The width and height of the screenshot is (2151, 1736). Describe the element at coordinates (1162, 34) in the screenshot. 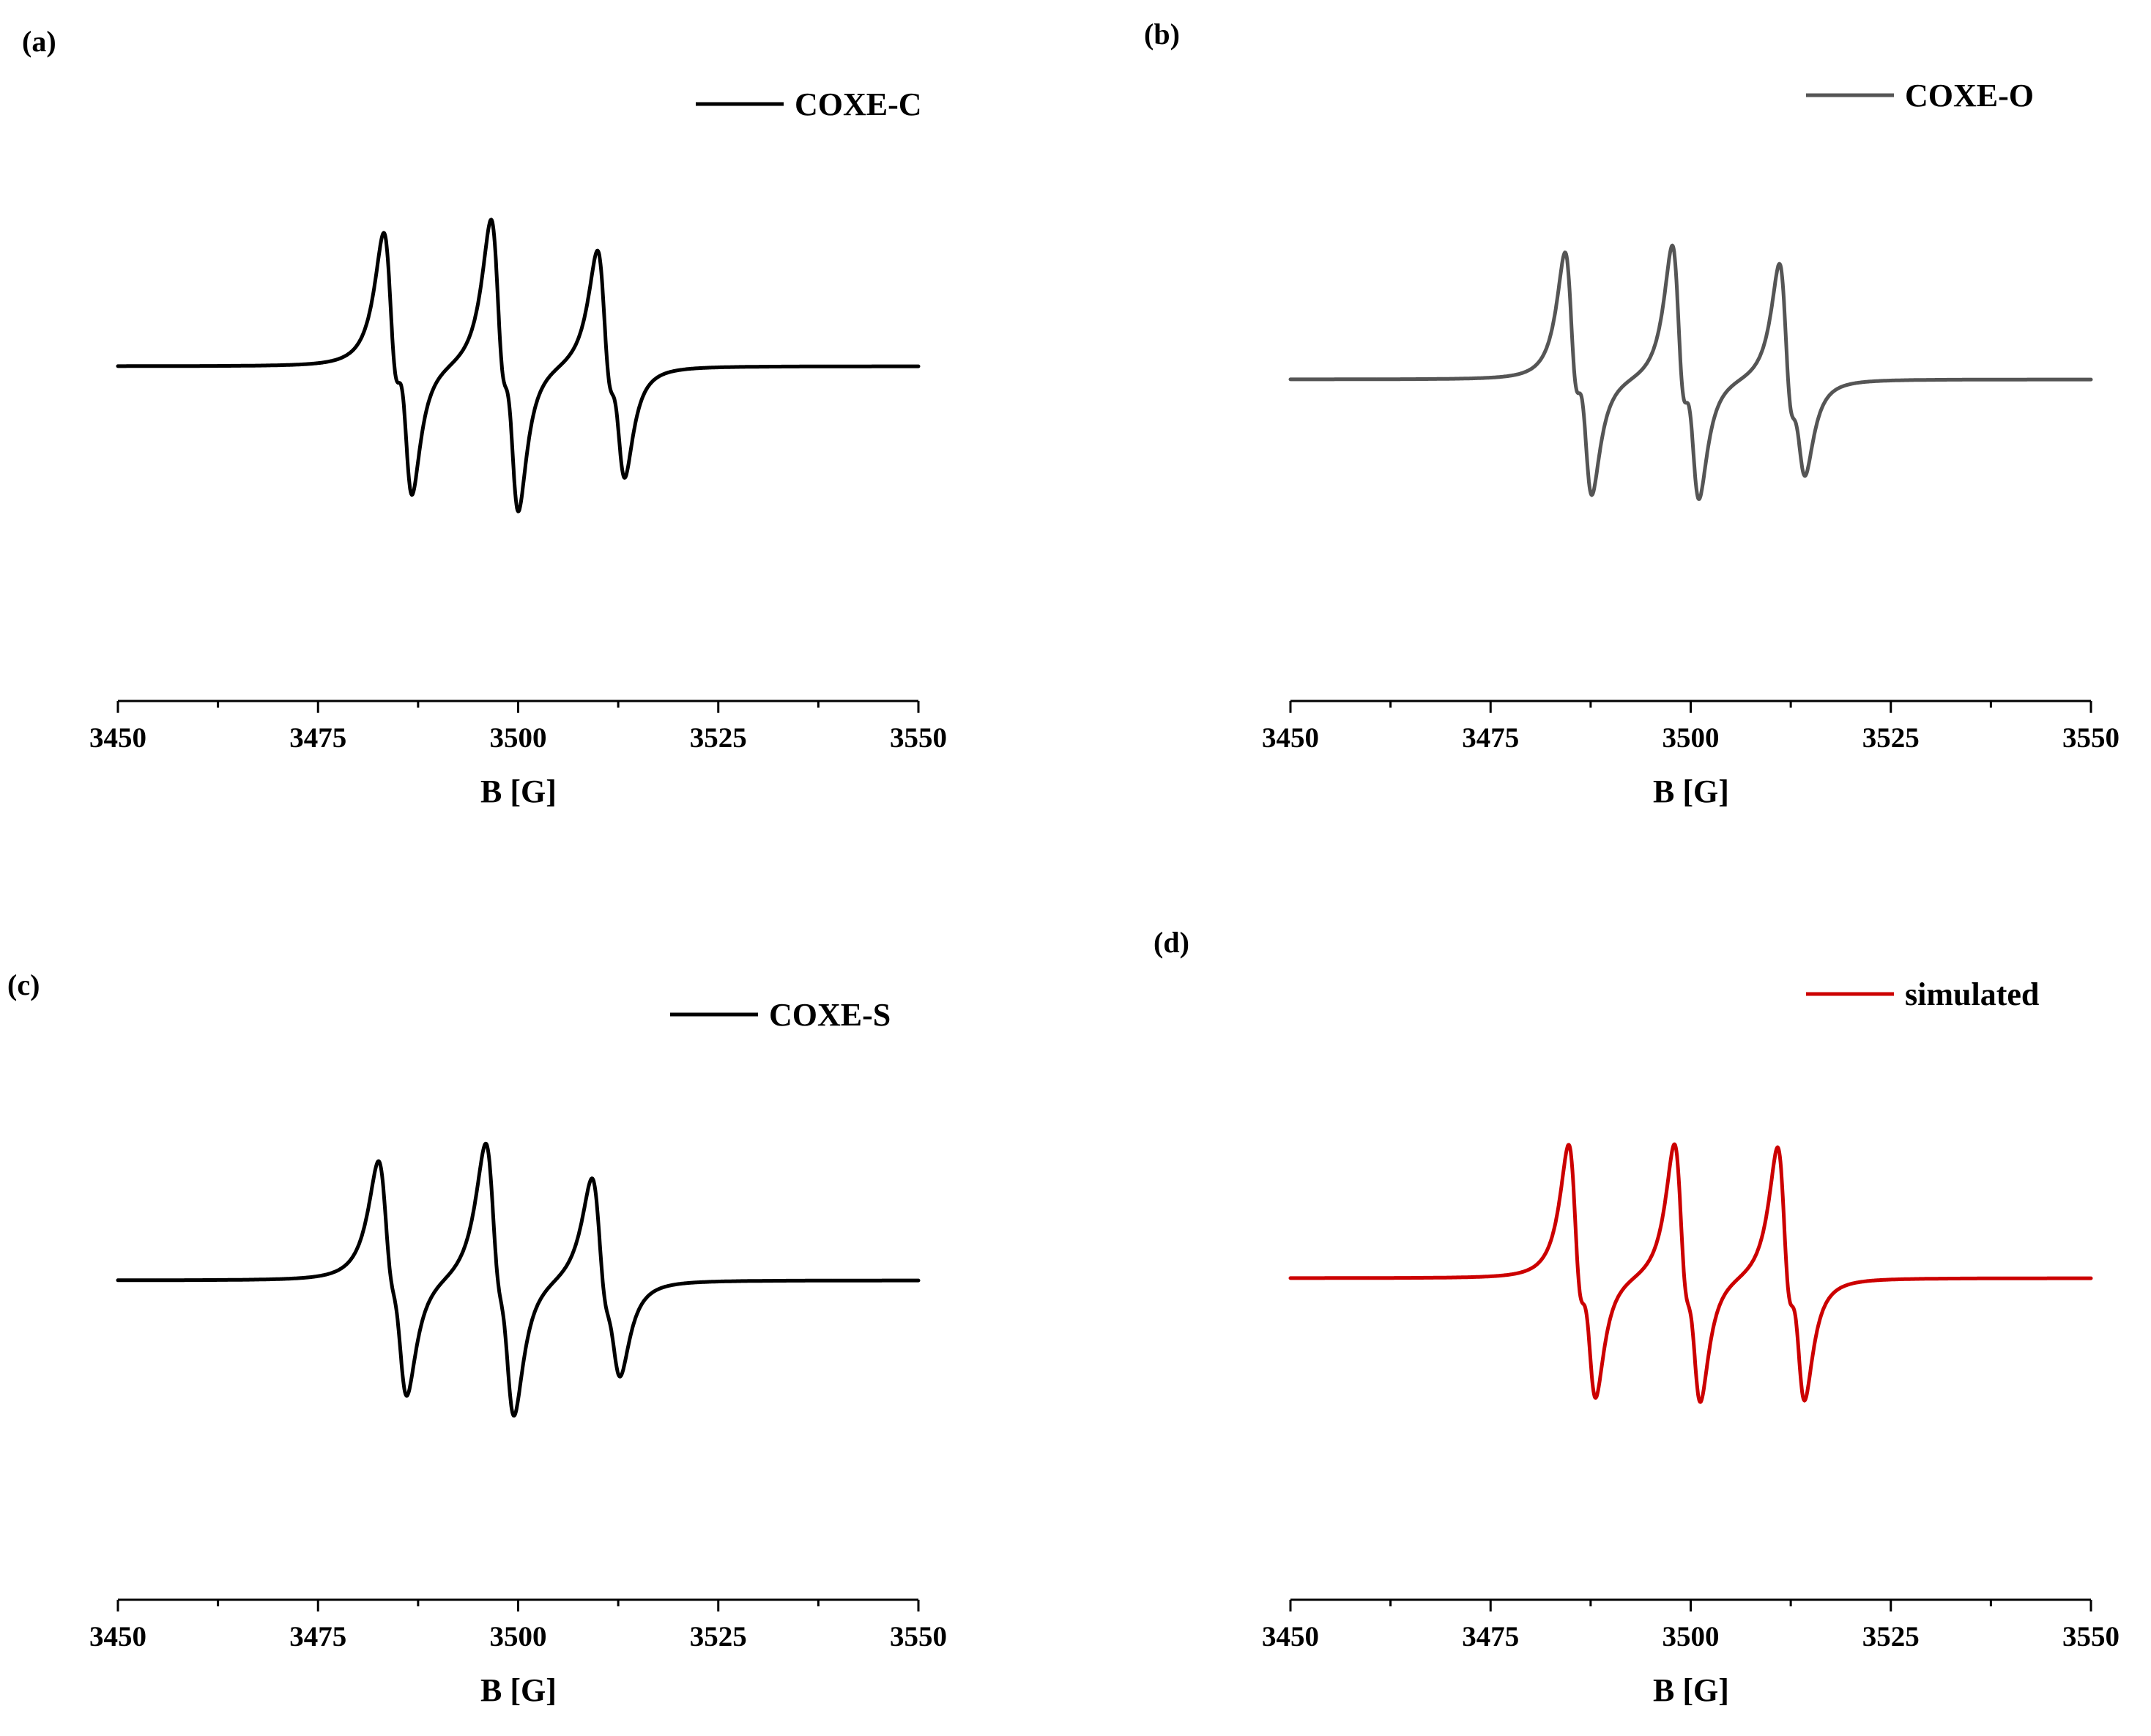

I see `panel-label: (b)` at that location.